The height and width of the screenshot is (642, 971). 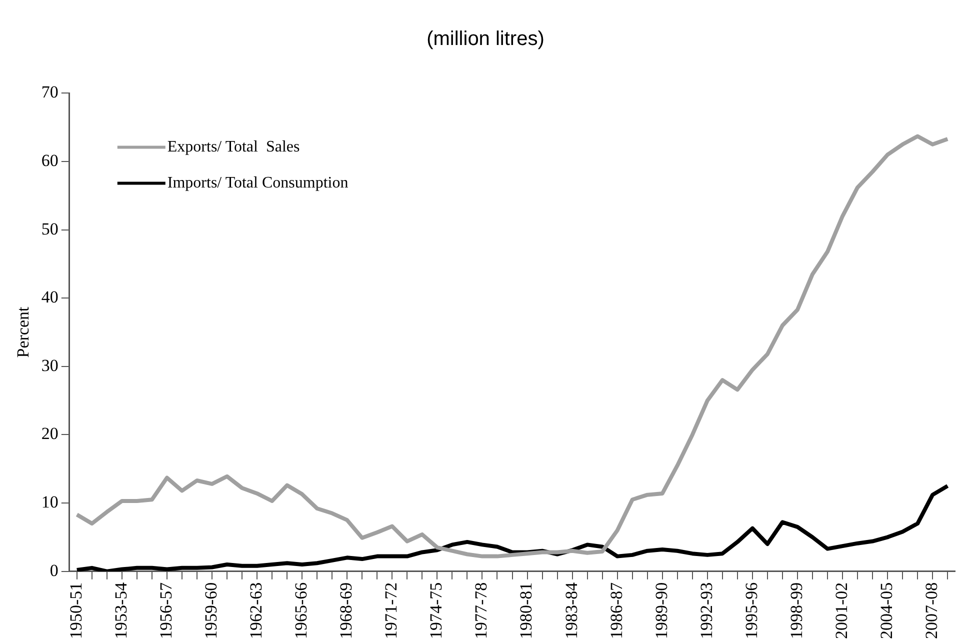 I want to click on y-tick-label: 30, so click(x=49, y=365).